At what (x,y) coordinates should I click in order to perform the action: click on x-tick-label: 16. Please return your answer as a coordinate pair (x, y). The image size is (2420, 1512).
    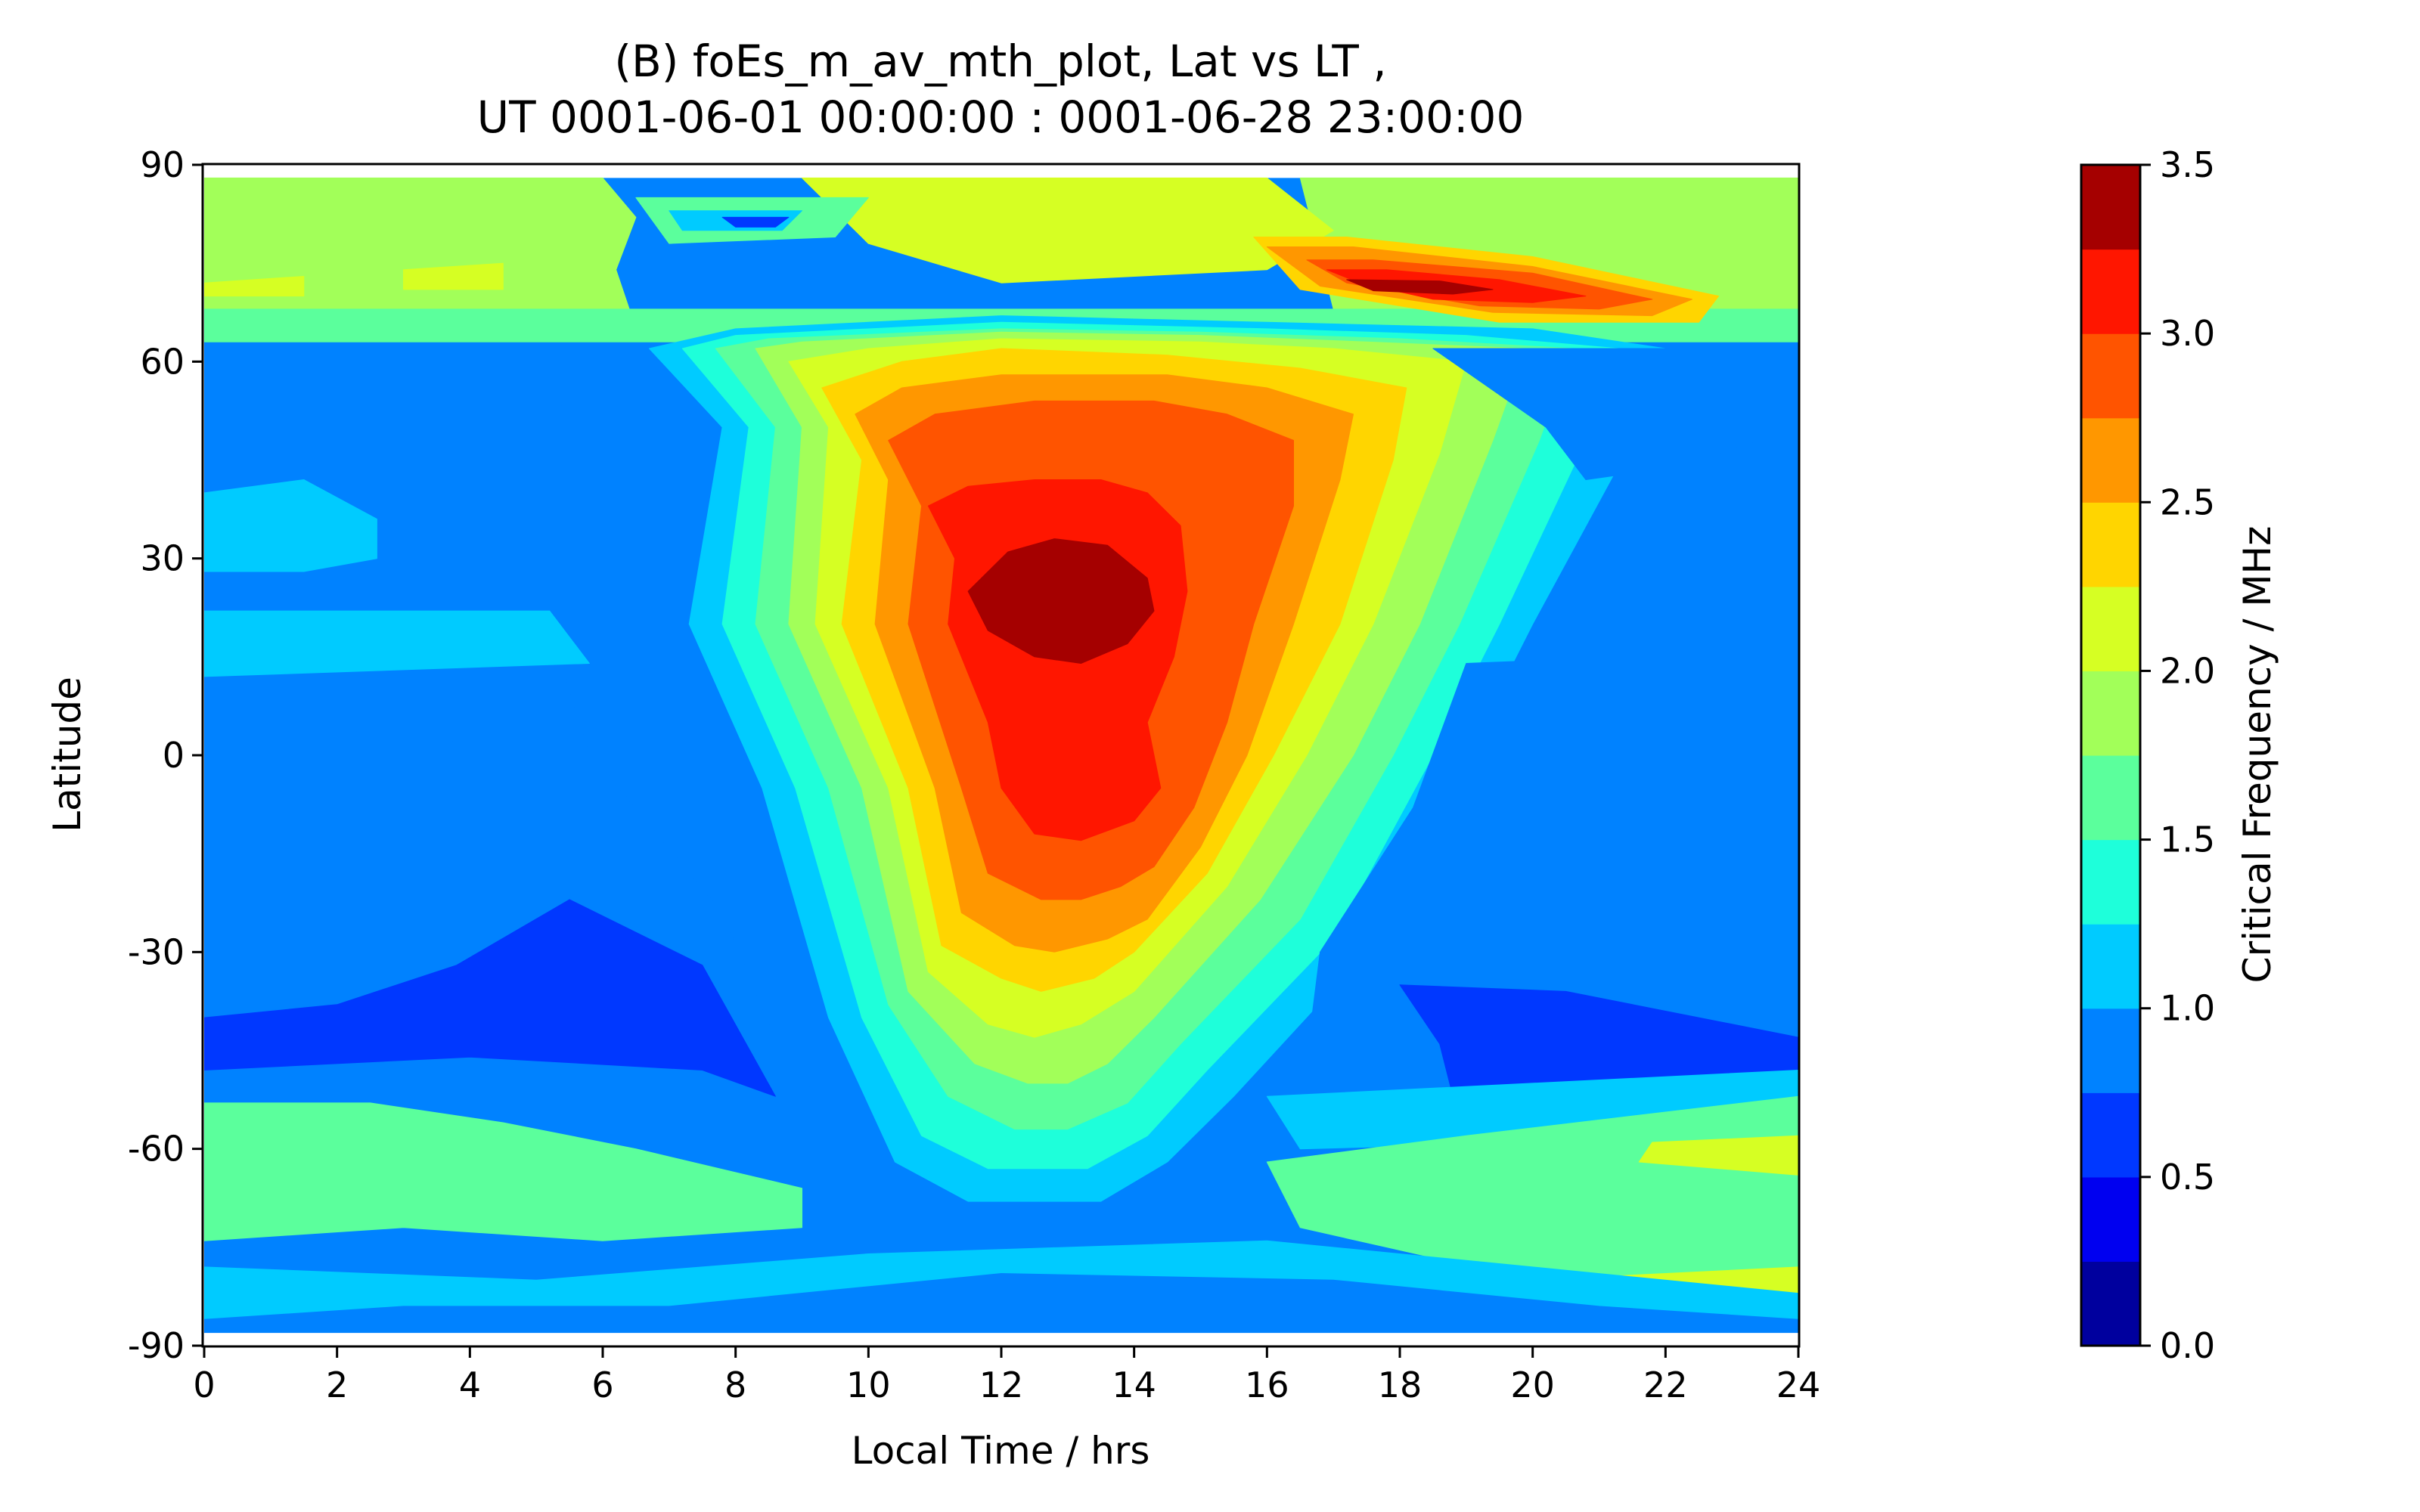
    Looking at the image, I should click on (1267, 1385).